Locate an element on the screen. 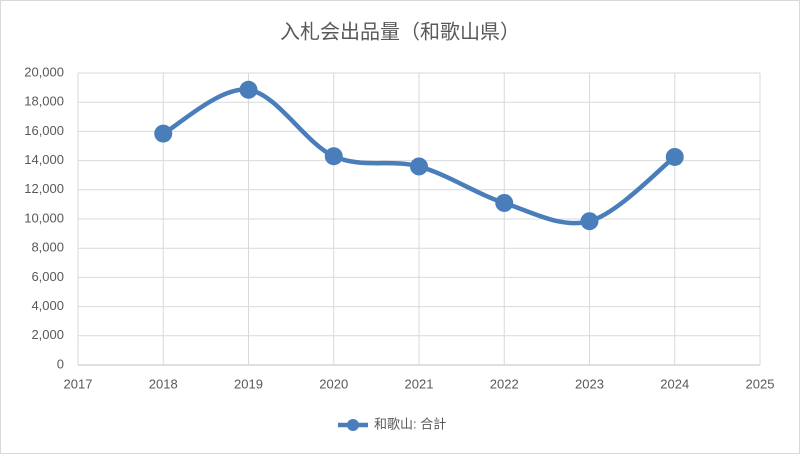 The width and height of the screenshot is (800, 459). y-tick-label: 0 is located at coordinates (60, 363).